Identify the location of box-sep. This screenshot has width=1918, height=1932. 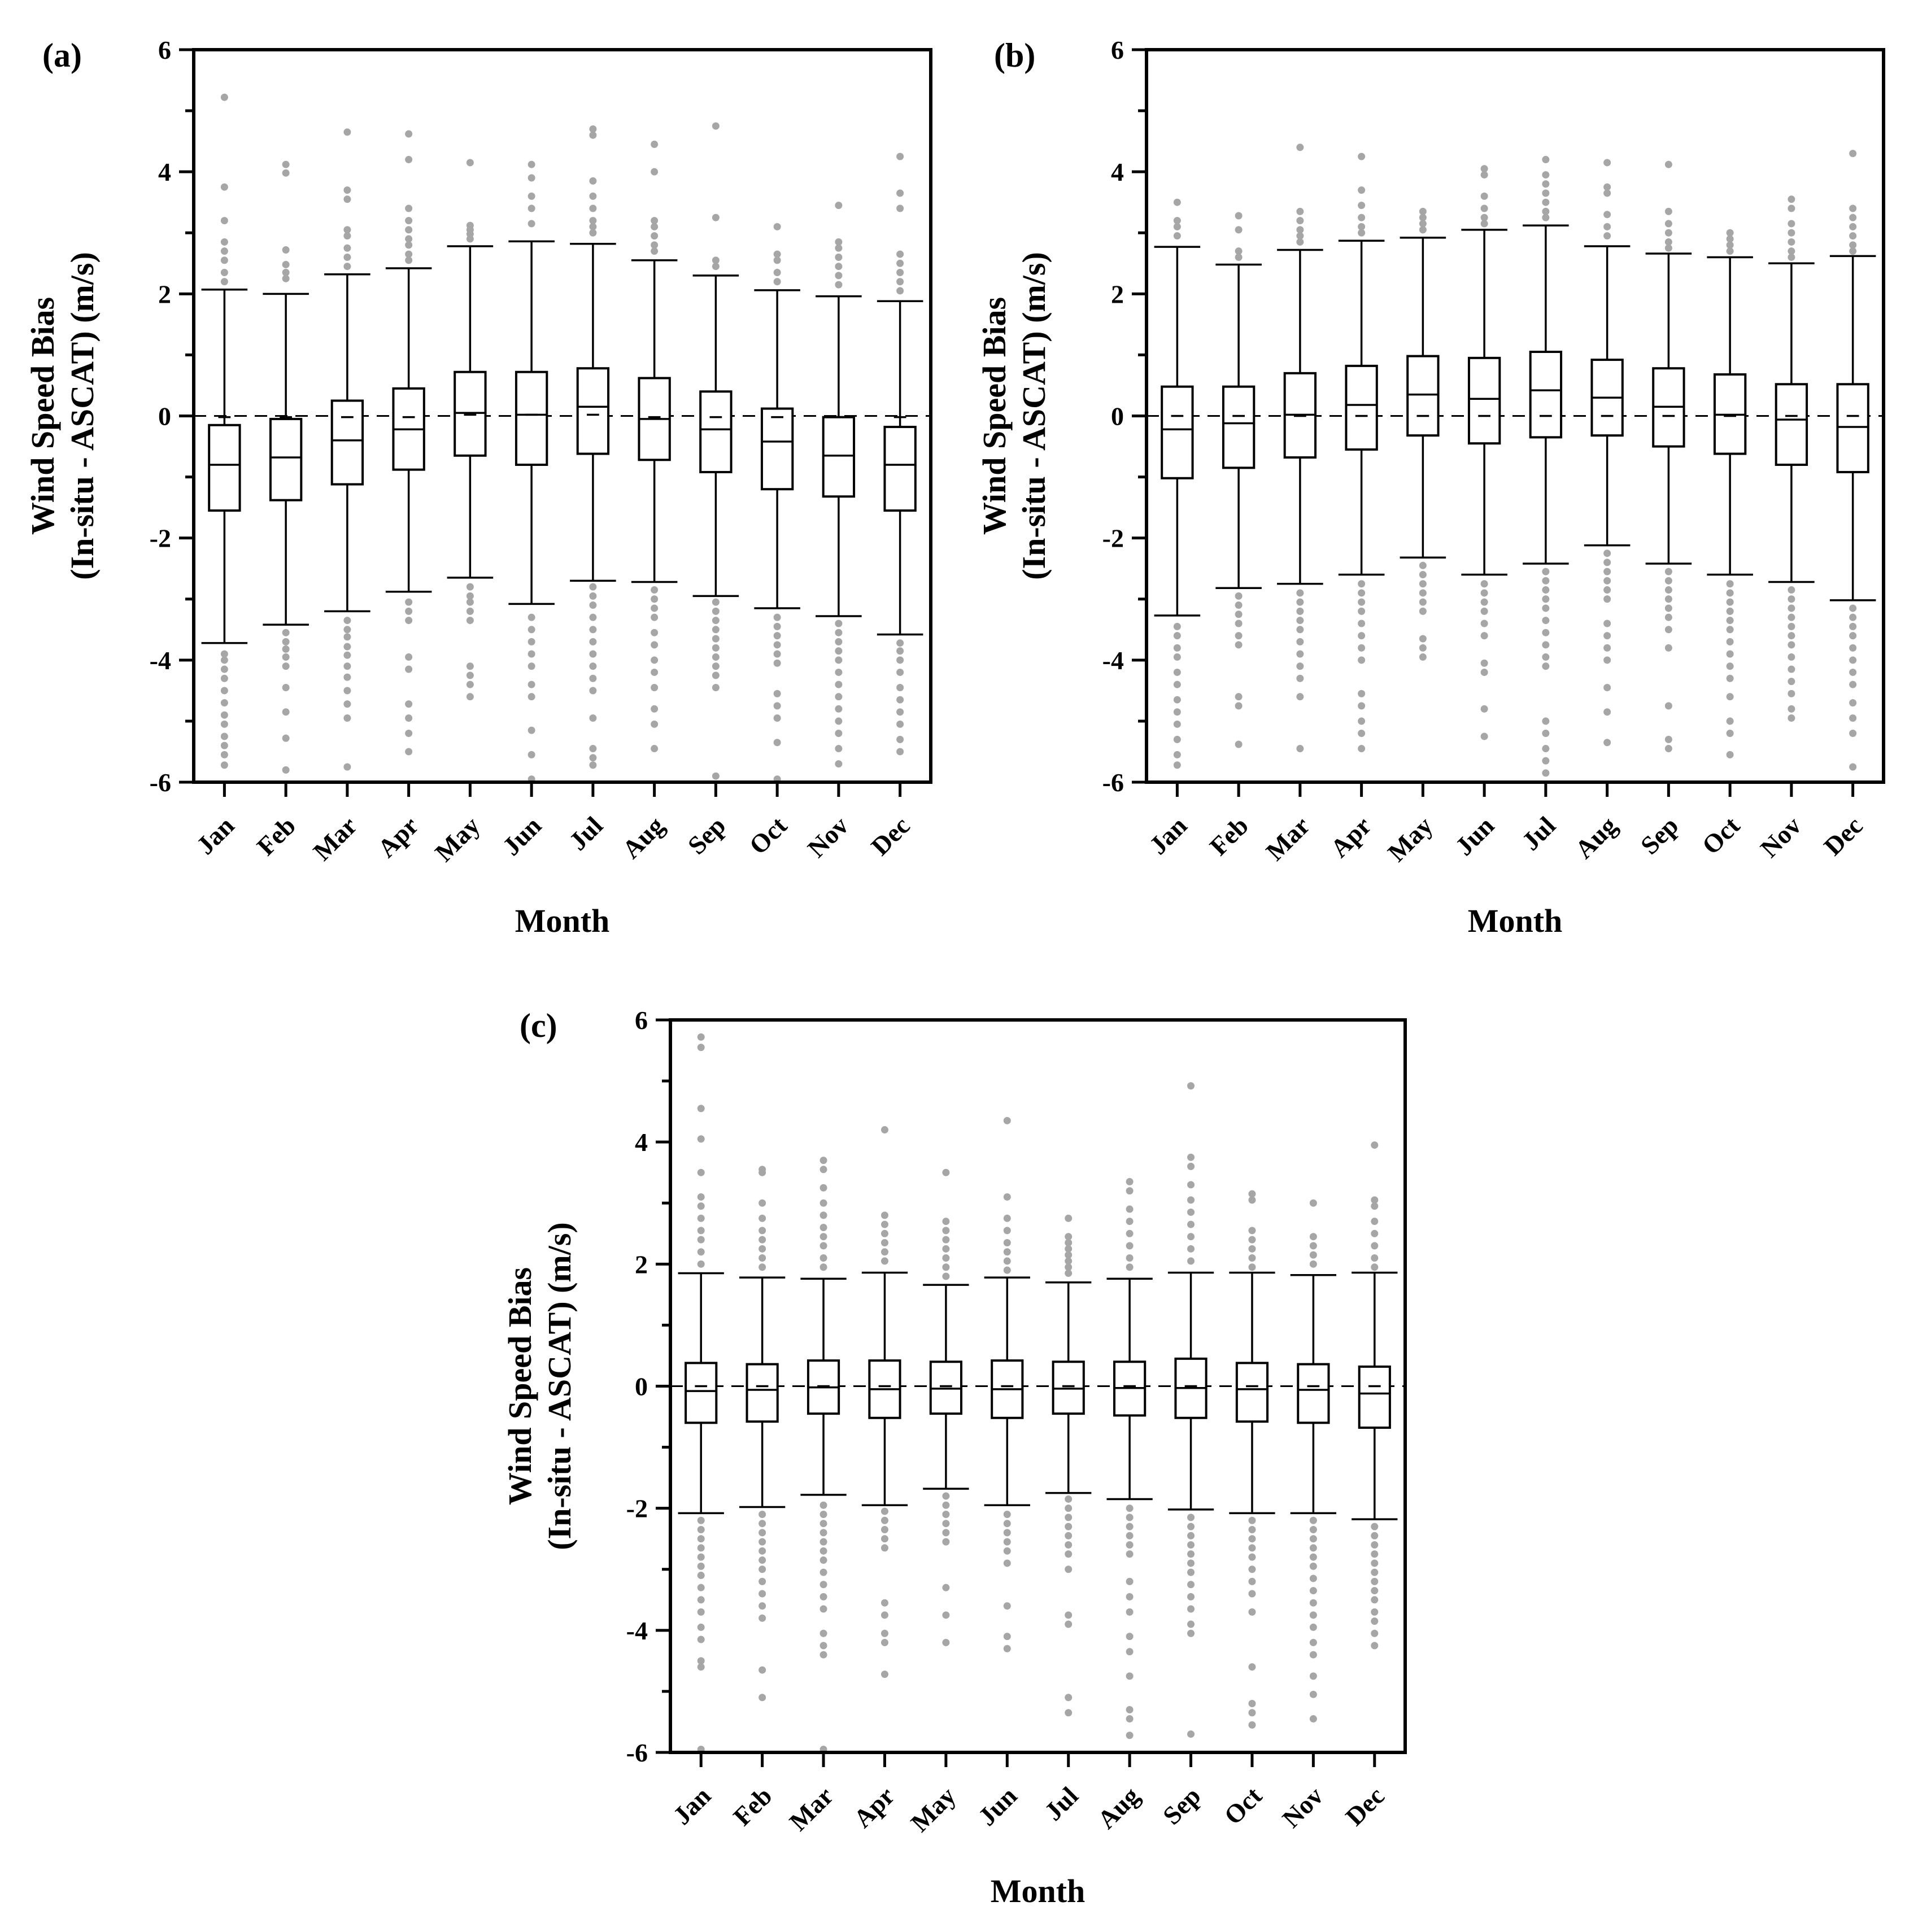
(1668, 456).